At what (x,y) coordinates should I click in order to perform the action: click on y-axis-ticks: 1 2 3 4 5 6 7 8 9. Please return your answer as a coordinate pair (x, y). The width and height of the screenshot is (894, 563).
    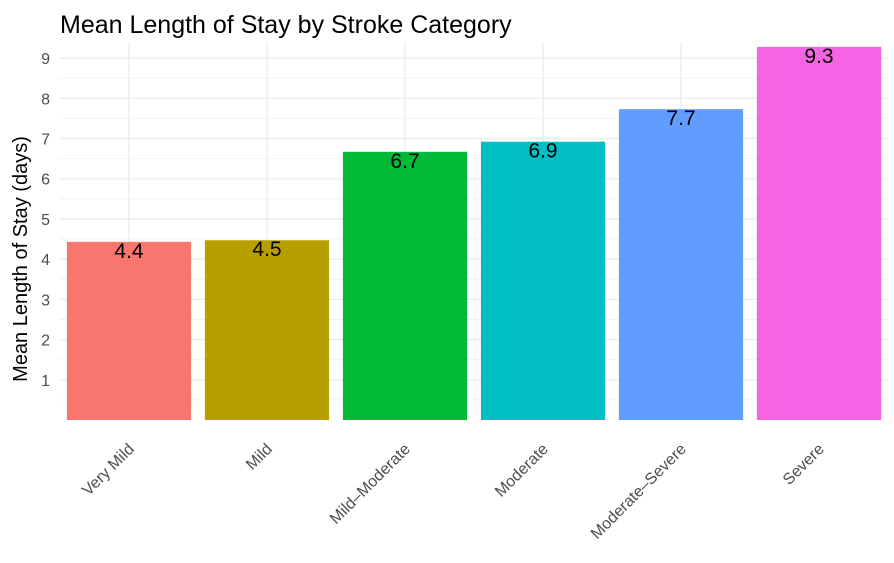
    Looking at the image, I should click on (45, 220).